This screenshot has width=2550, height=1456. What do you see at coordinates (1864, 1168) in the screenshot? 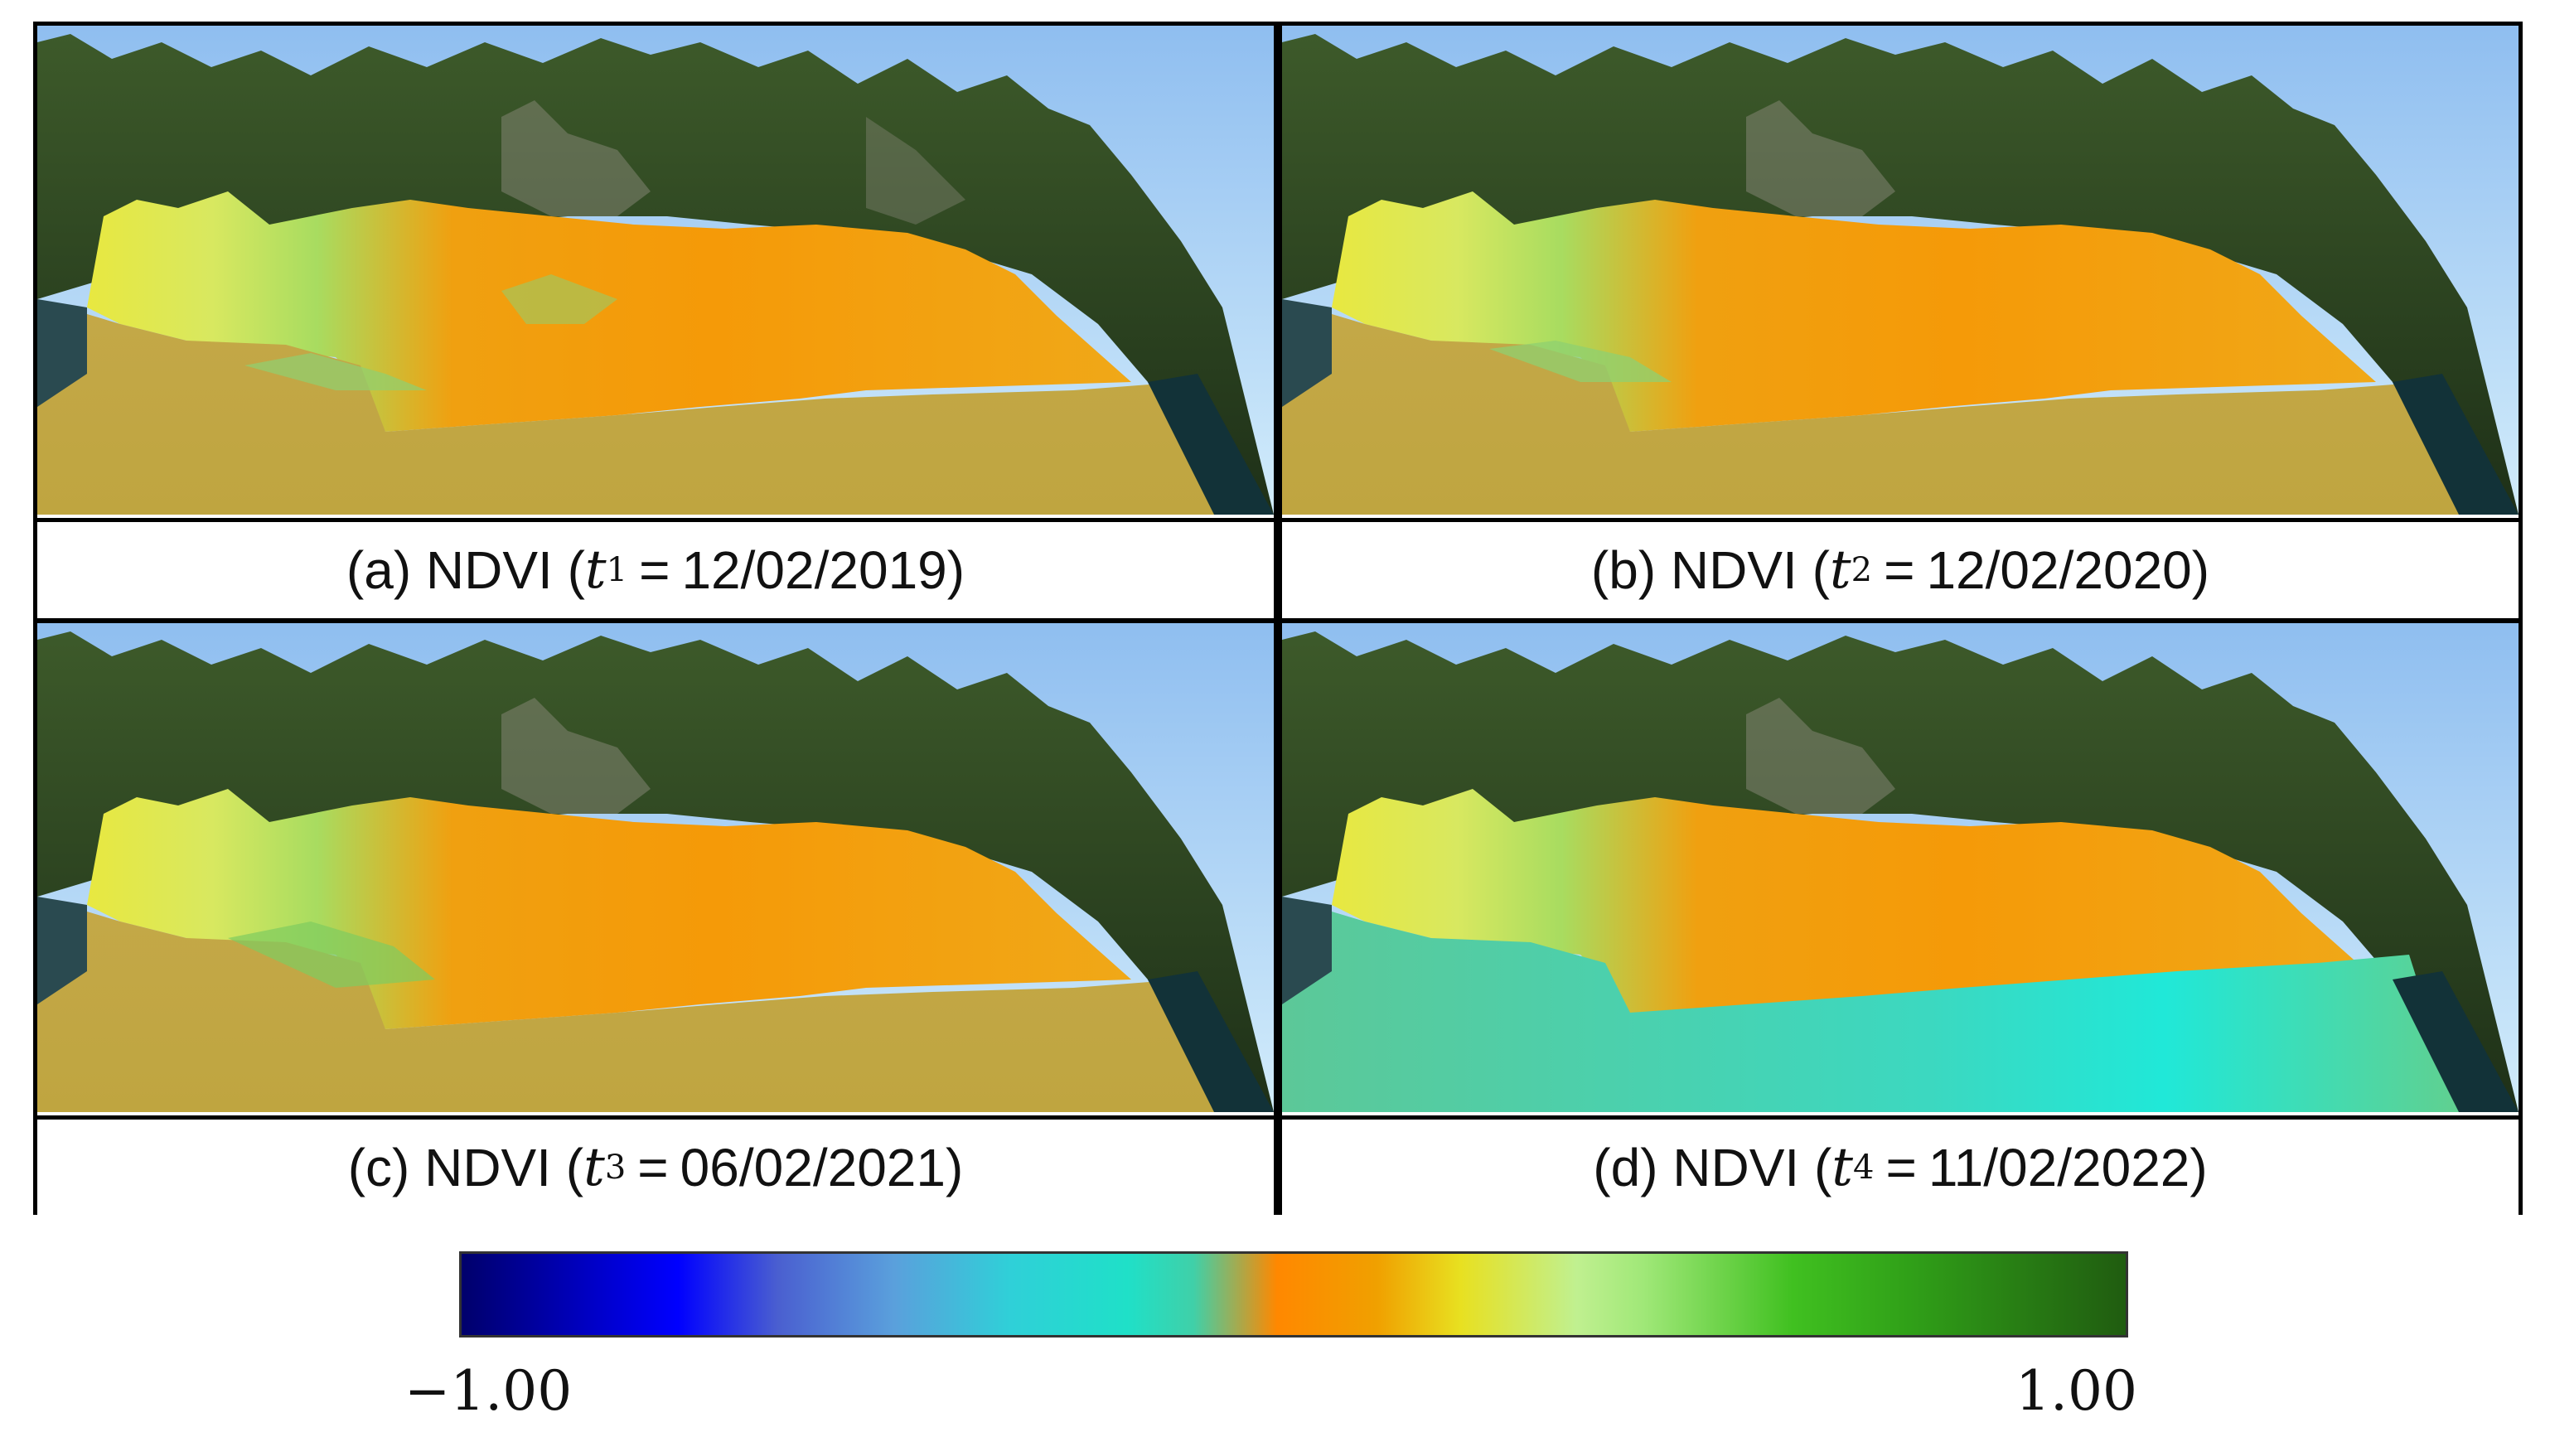
I see `time-subscript: 4` at bounding box center [1864, 1168].